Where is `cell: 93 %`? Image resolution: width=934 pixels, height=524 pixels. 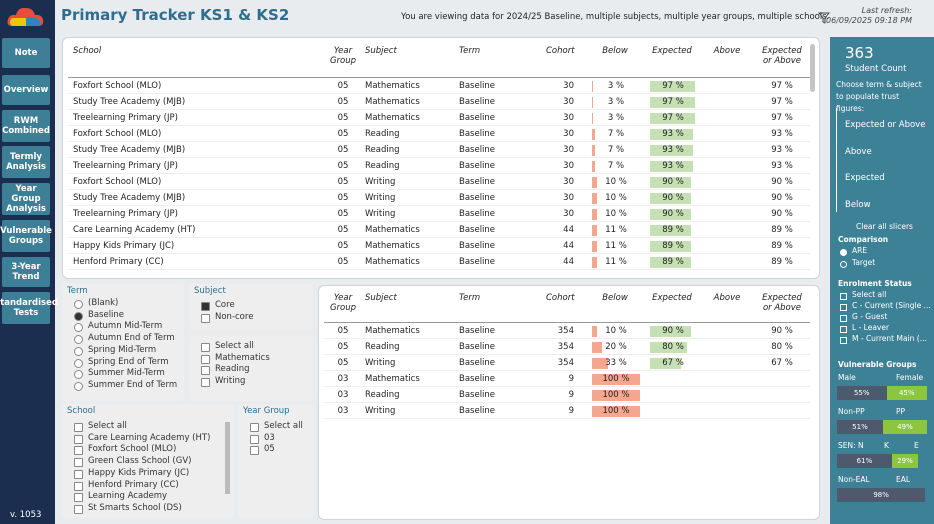
cell: 93 % is located at coordinates (782, 150).